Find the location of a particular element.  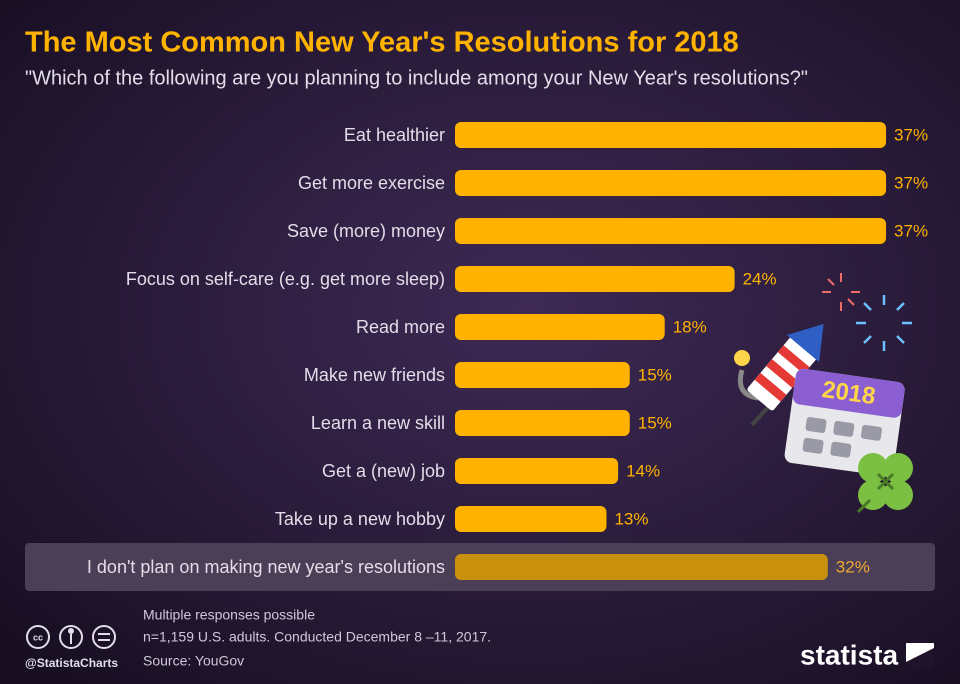

value-label: 18% is located at coordinates (690, 326).